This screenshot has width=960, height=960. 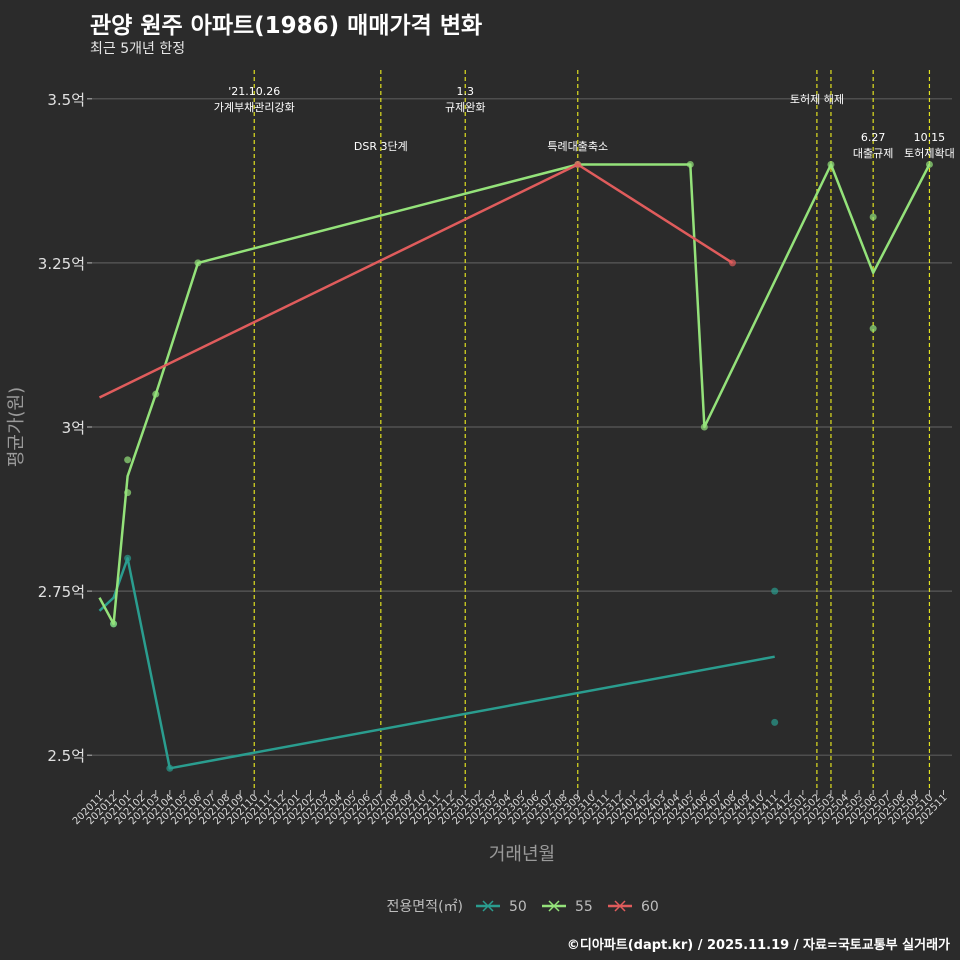 I want to click on event-label: 10.15, so click(x=930, y=137).